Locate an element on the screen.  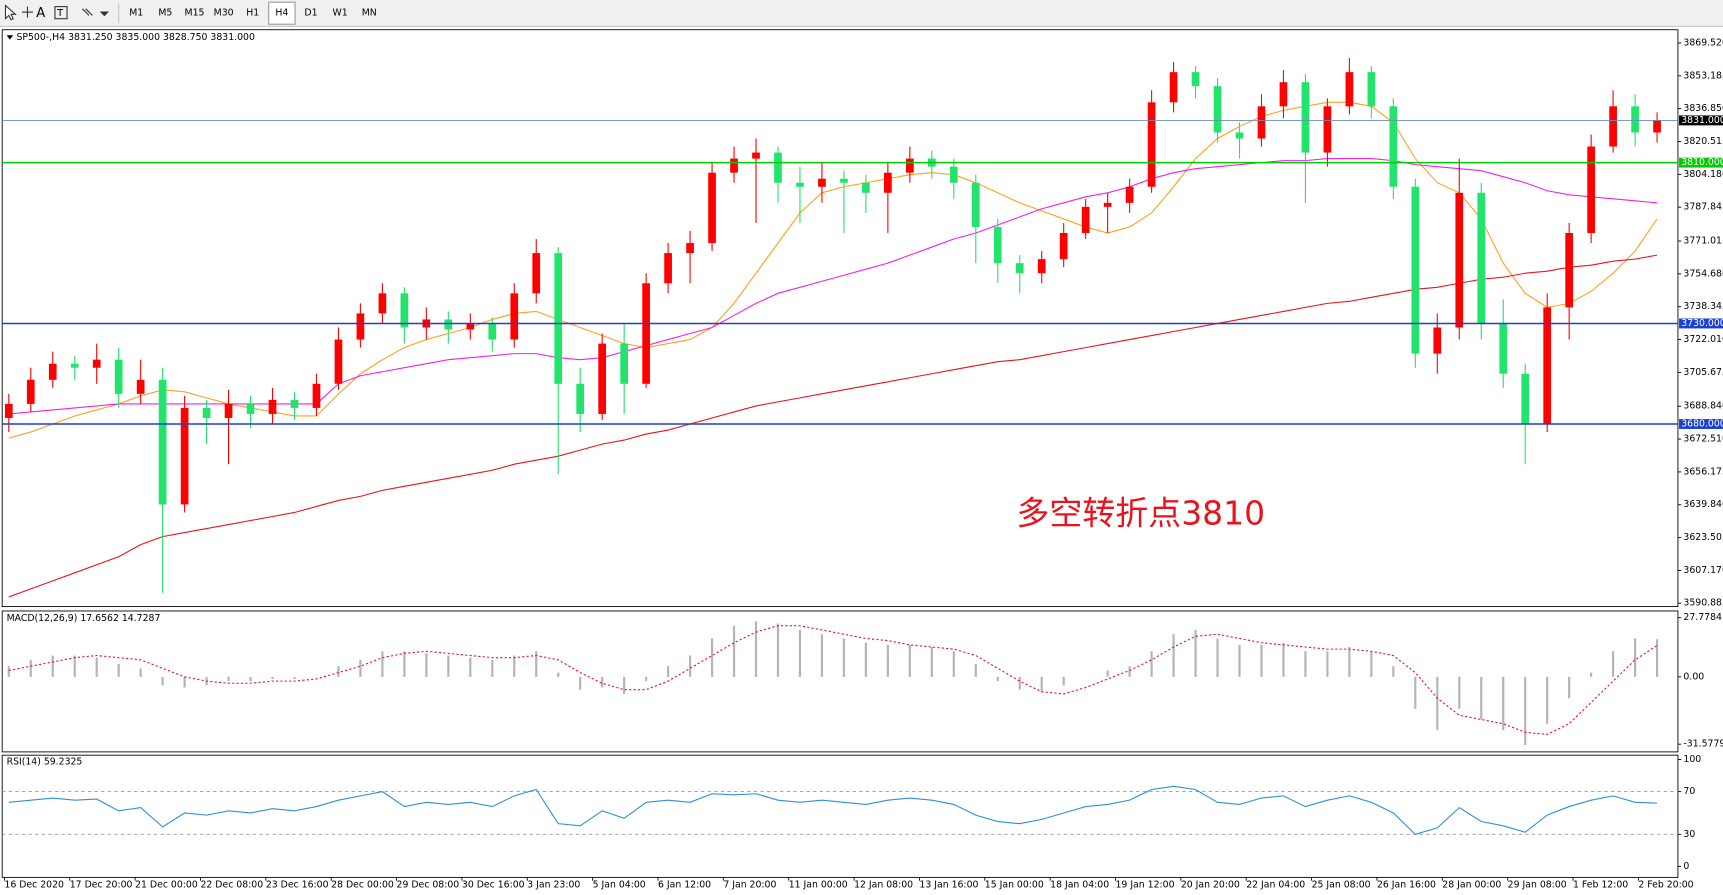
x-tick-label: 6 Jan 12:00 is located at coordinates (684, 885).